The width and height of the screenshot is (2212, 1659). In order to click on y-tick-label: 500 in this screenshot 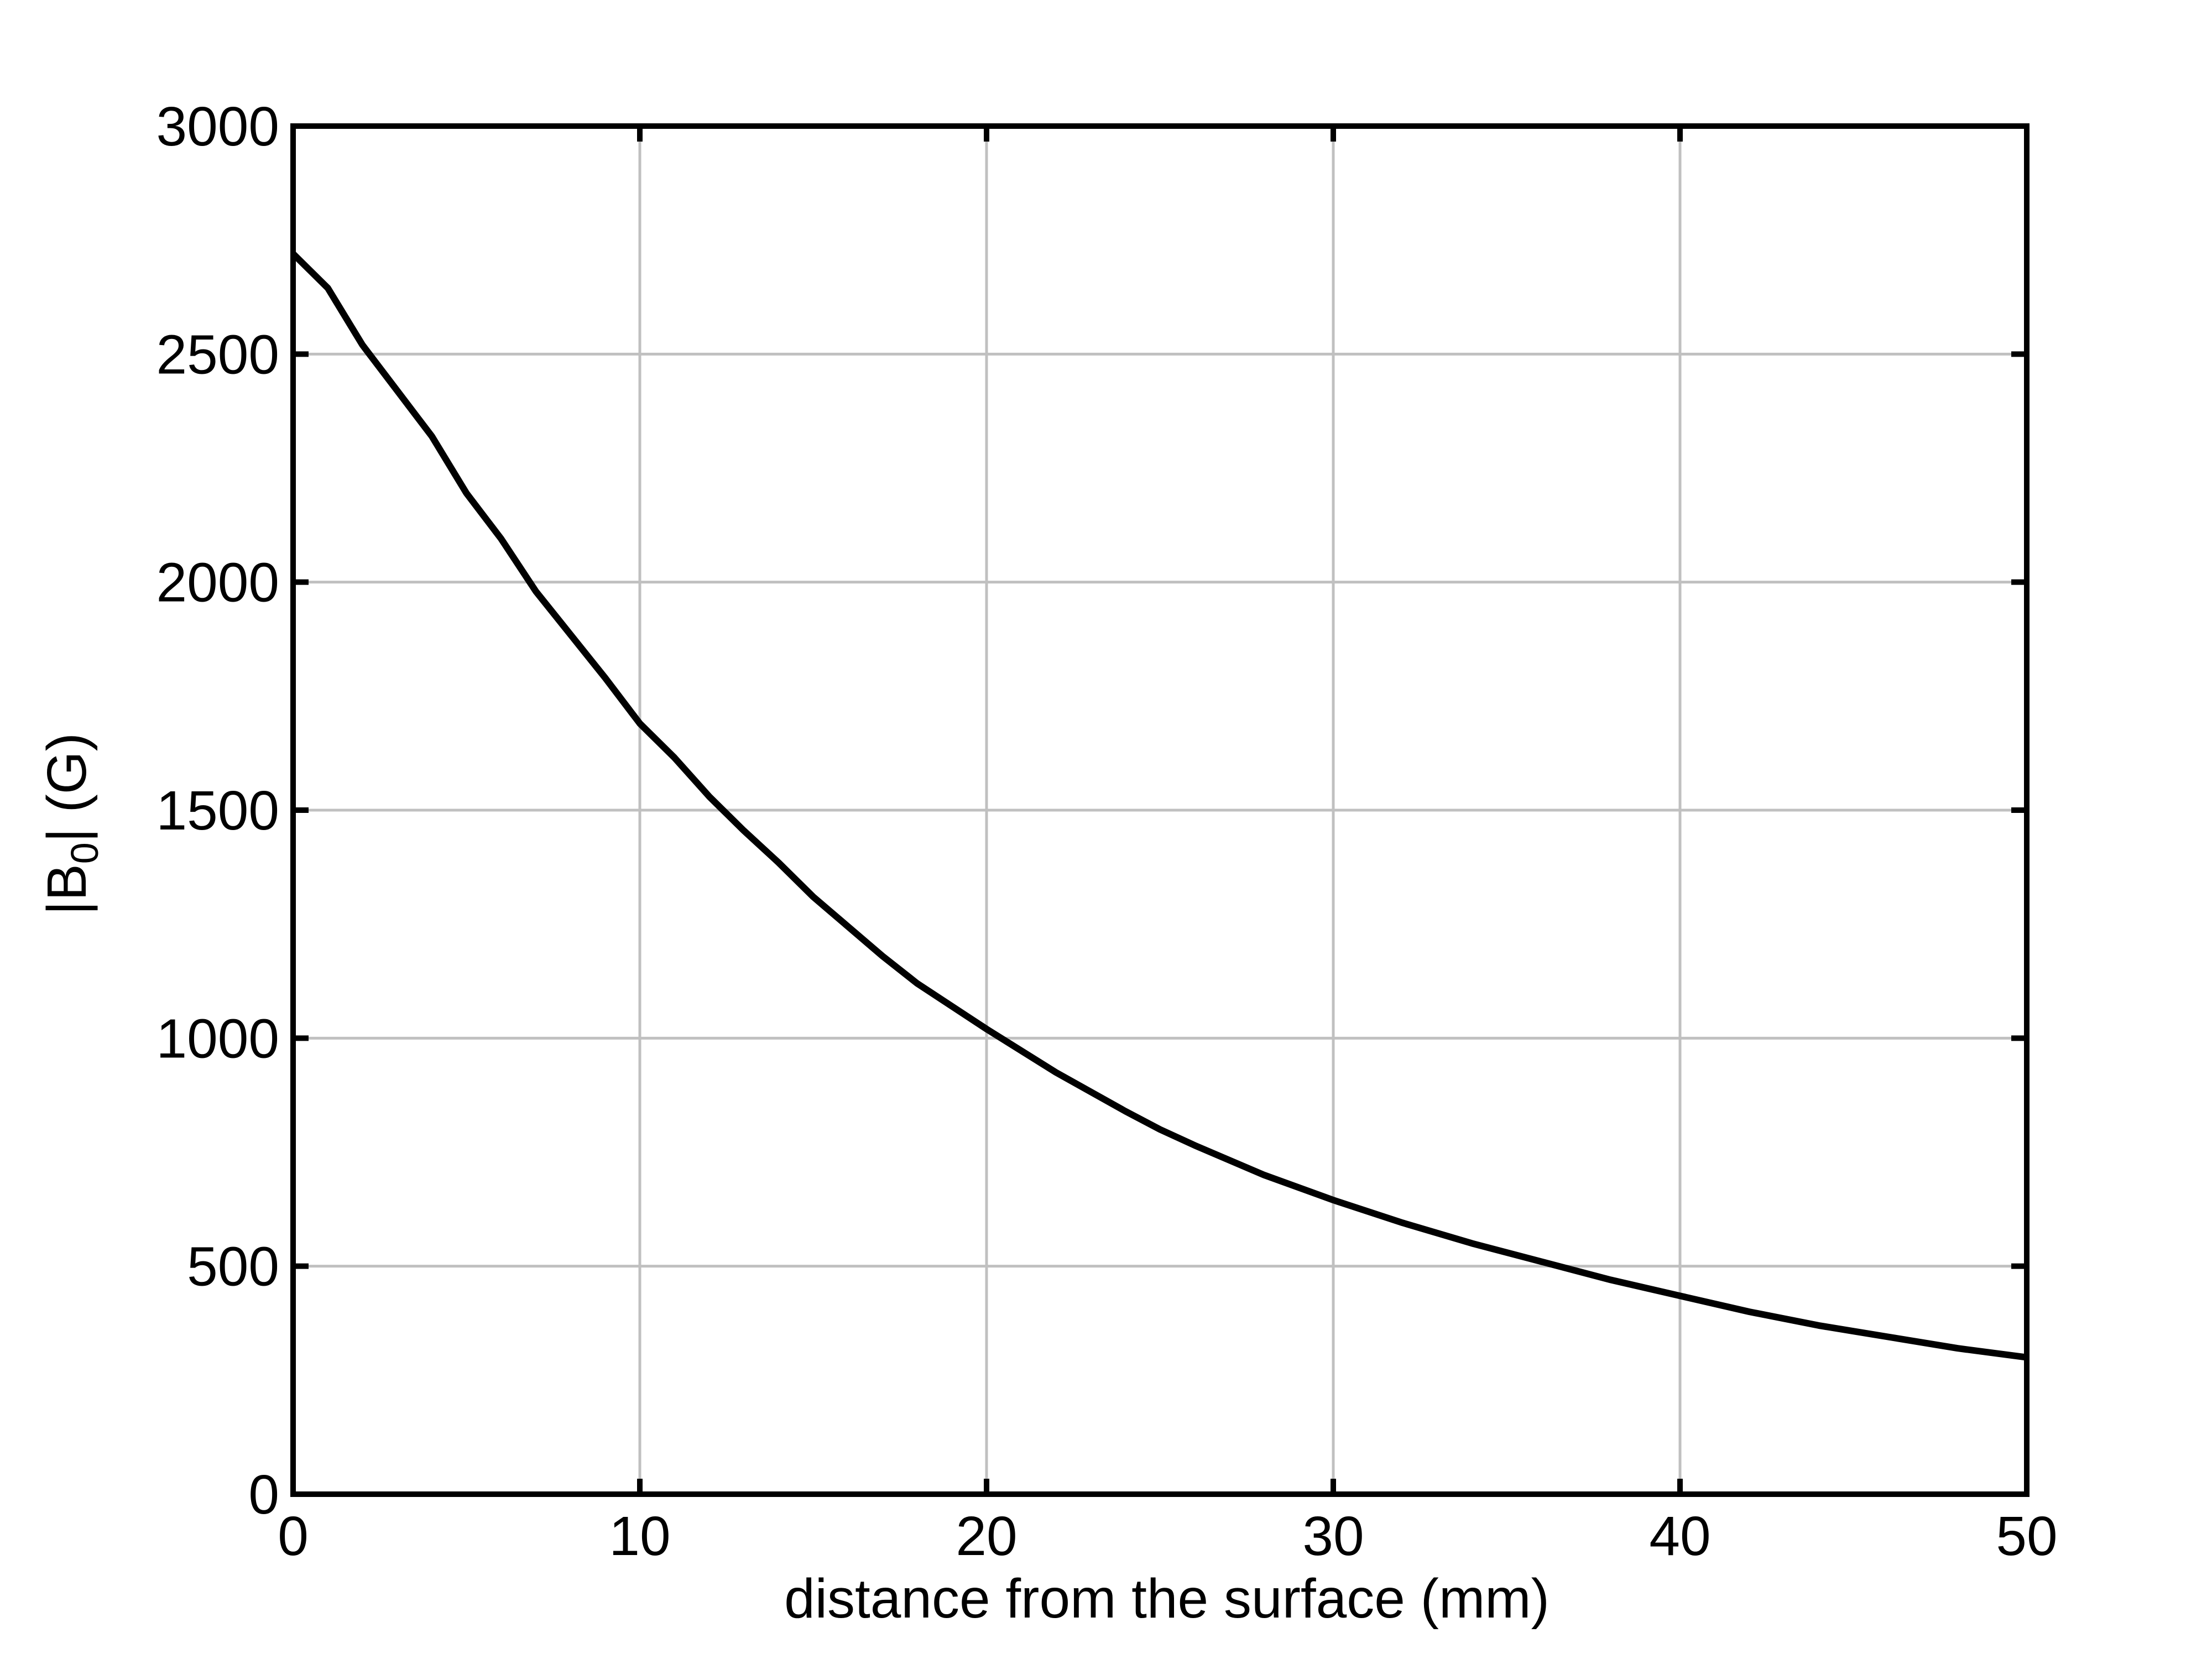, I will do `click(233, 1267)`.